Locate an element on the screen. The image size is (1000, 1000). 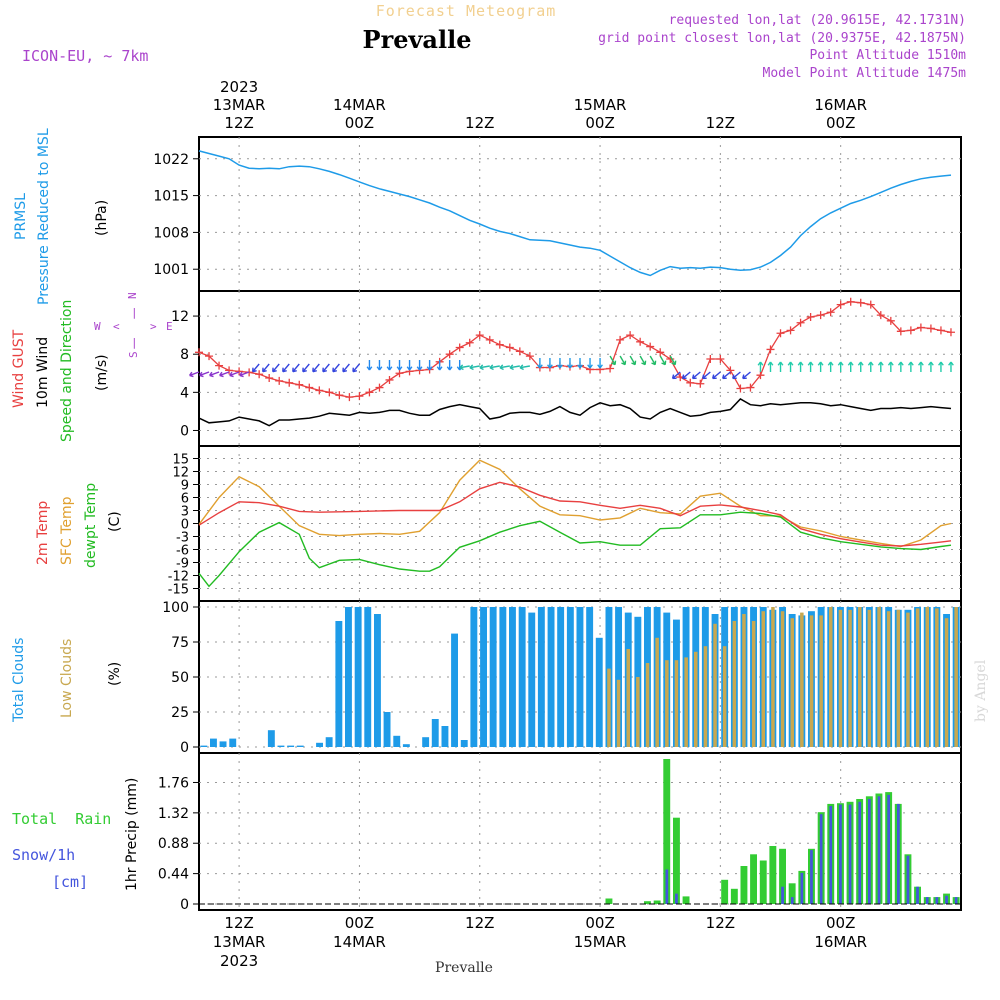
snow-unit: [cm] is located at coordinates (70, 882).